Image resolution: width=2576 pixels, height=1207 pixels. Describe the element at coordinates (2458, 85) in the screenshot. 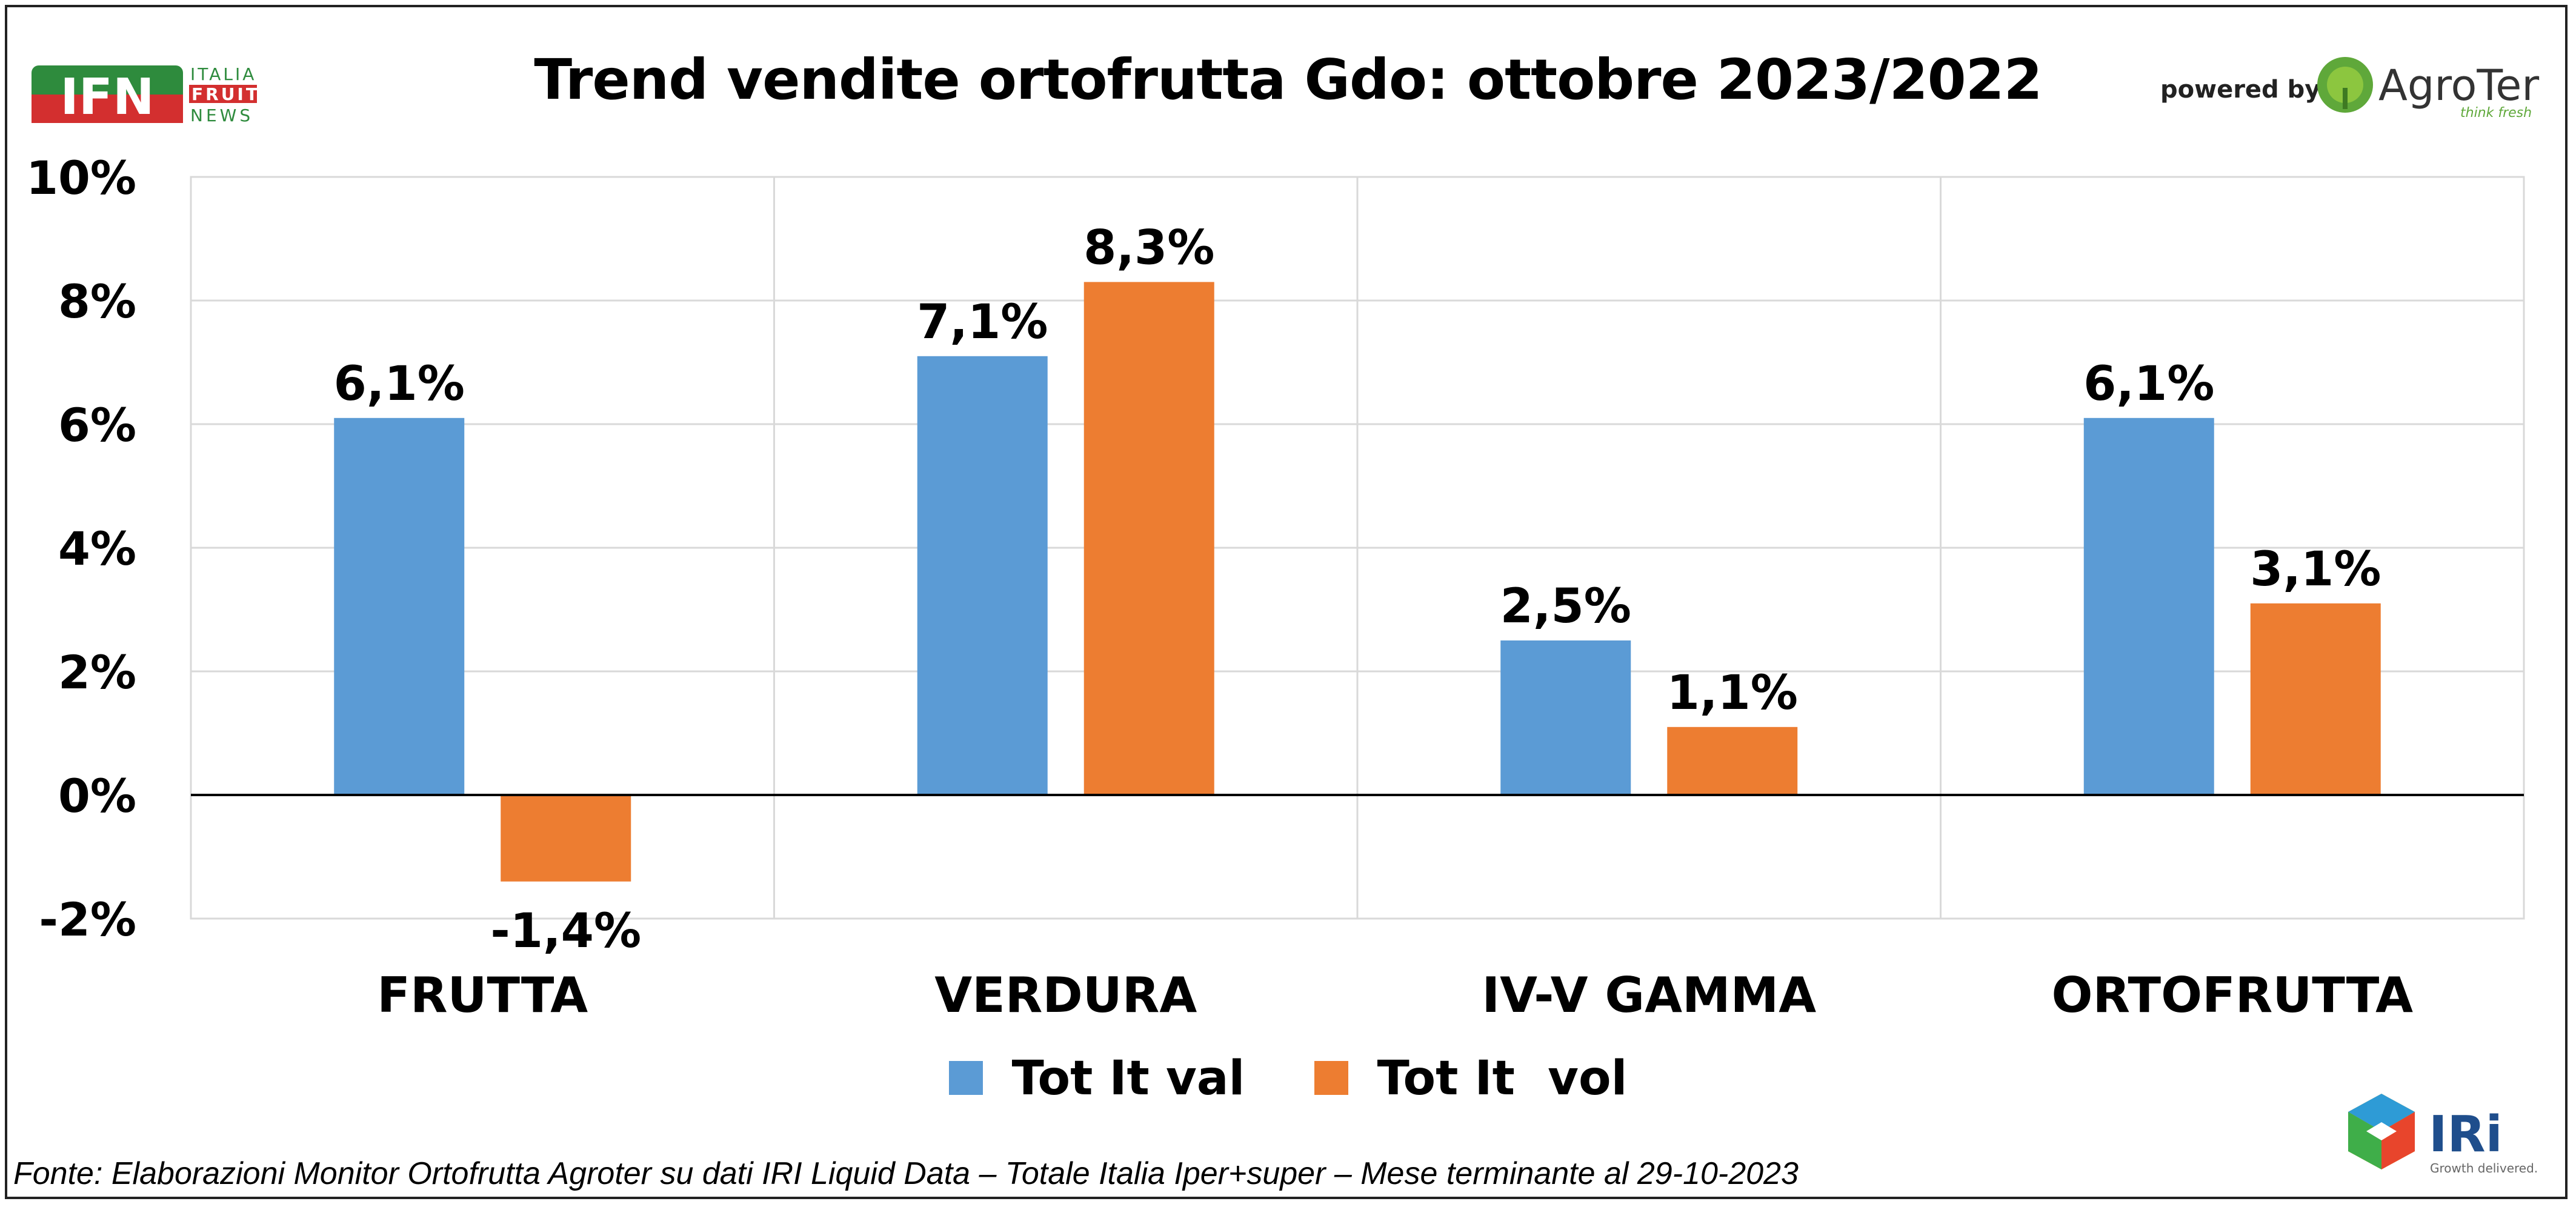

I see `agroter-logo-name: AgroTer` at that location.